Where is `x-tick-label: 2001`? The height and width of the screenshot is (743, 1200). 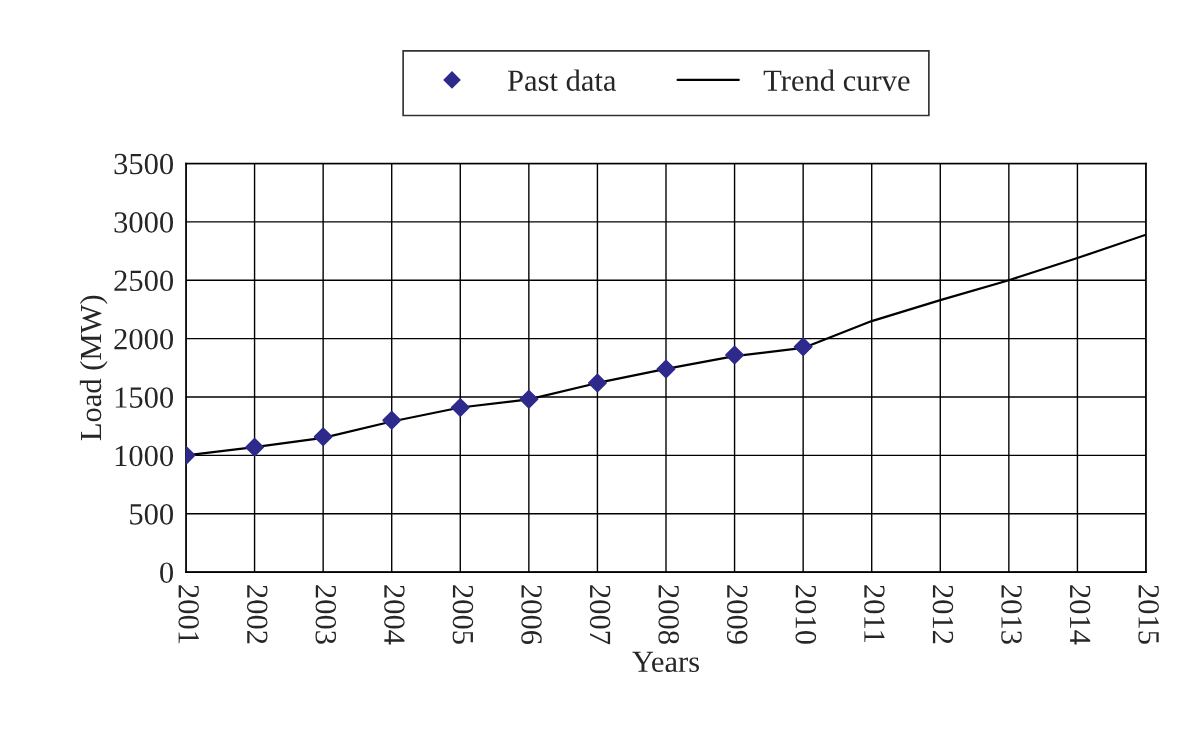 x-tick-label: 2001 is located at coordinates (188, 614).